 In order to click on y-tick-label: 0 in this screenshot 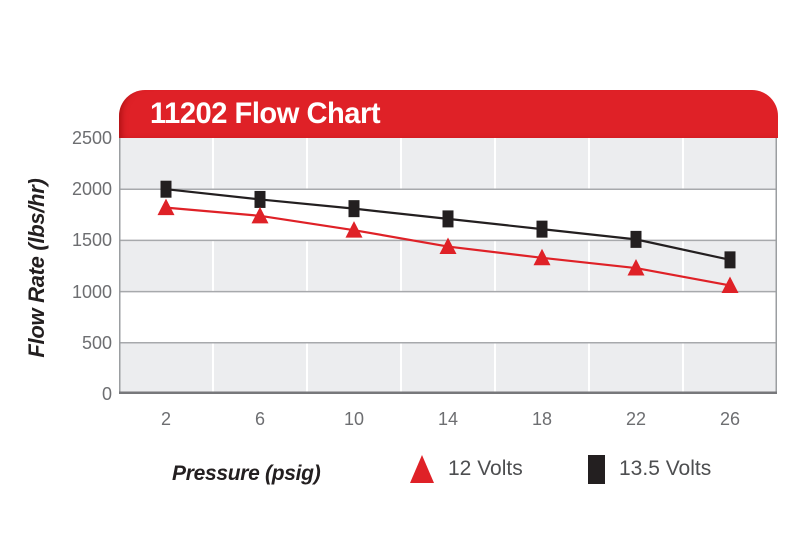, I will do `click(106, 394)`.